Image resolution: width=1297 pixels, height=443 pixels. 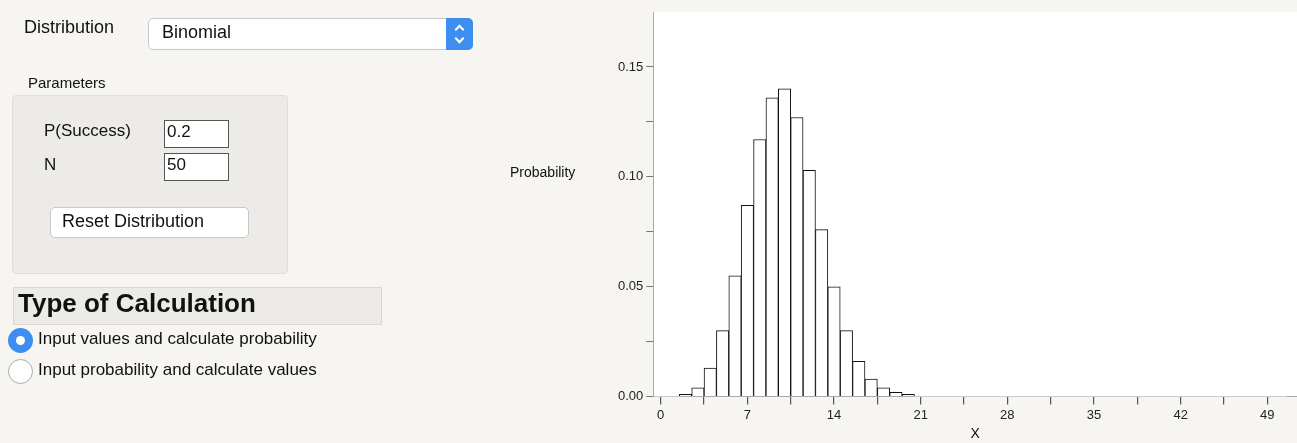 I want to click on text: Input probability and calculate values, so click(x=177, y=370).